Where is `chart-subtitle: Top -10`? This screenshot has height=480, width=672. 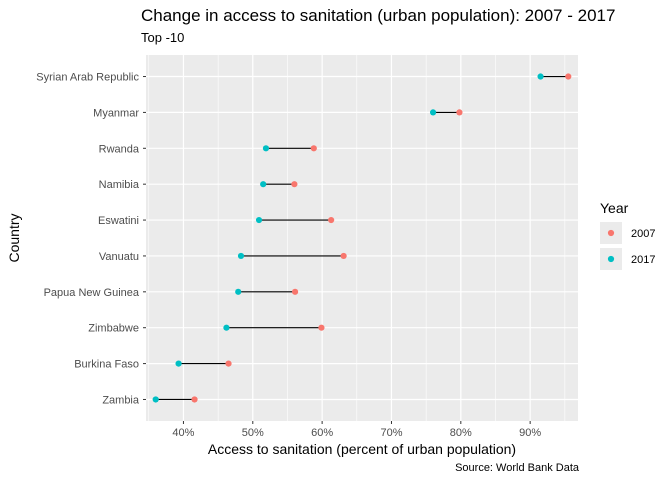
chart-subtitle: Top -10 is located at coordinates (162, 37).